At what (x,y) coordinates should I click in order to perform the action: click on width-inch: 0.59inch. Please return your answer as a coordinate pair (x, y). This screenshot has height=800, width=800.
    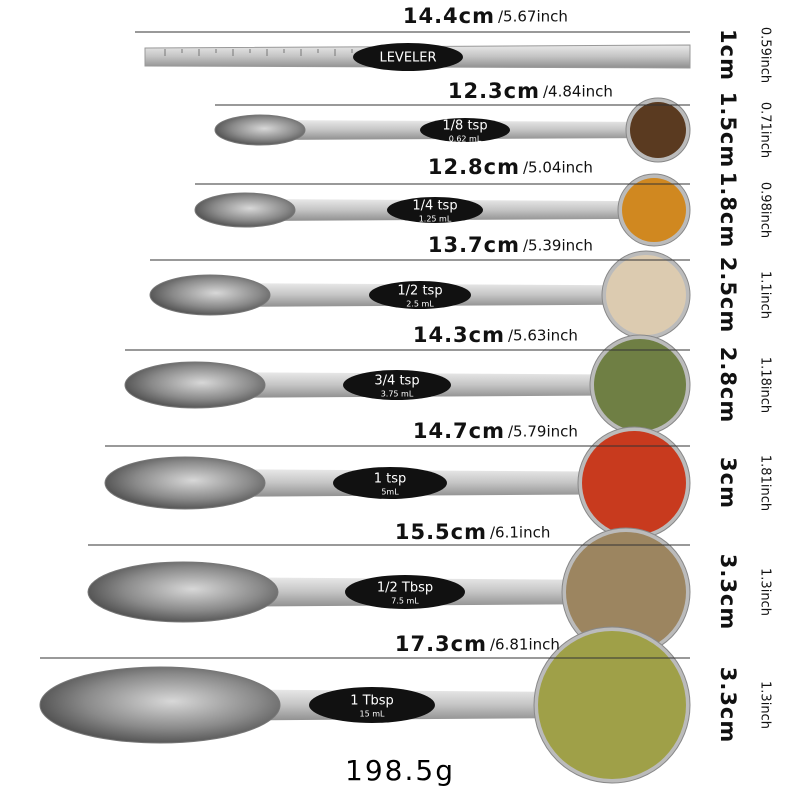
    Looking at the image, I should click on (765, 55).